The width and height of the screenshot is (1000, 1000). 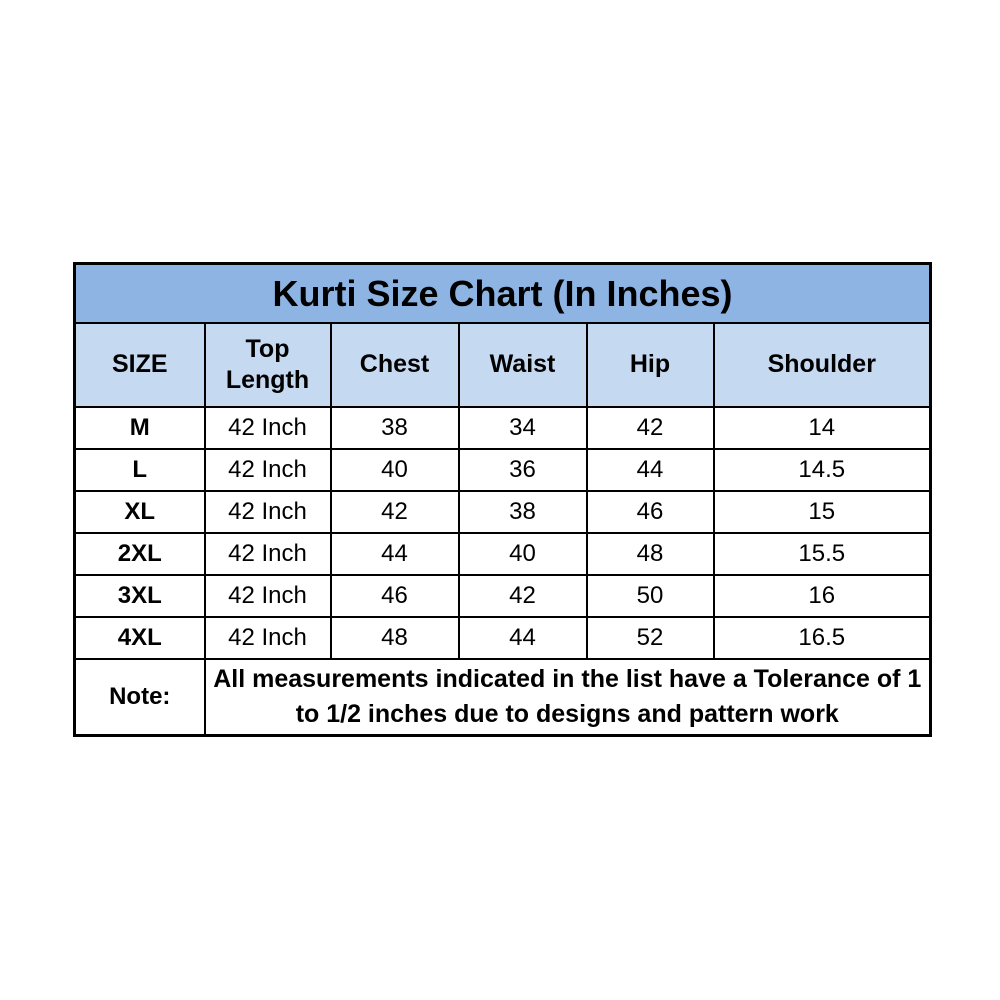 What do you see at coordinates (394, 470) in the screenshot?
I see `cell-chest: 40` at bounding box center [394, 470].